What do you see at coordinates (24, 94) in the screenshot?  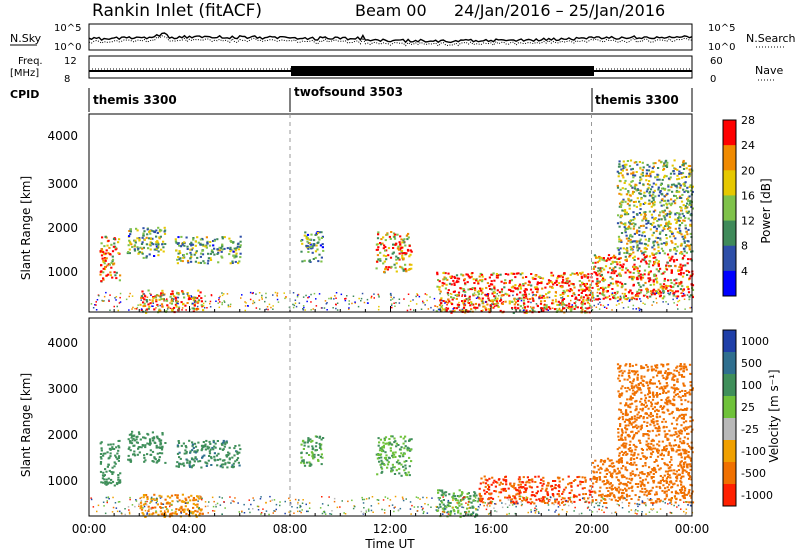 I see `cpid-label: CPID` at bounding box center [24, 94].